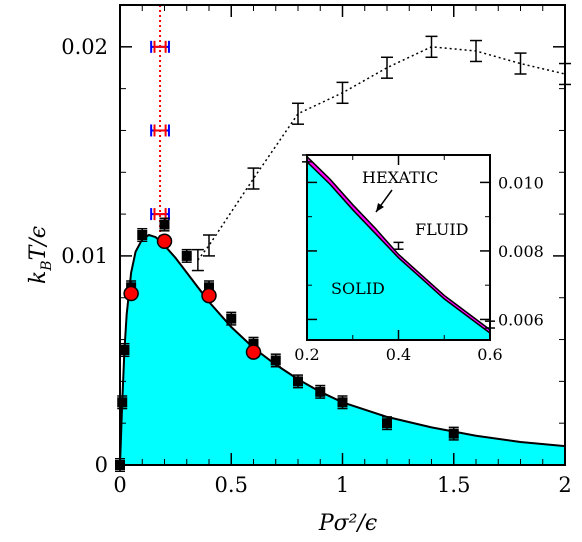 Image resolution: width=582 pixels, height=542 pixels. I want to click on y-tick-label: 0.02, so click(84, 47).